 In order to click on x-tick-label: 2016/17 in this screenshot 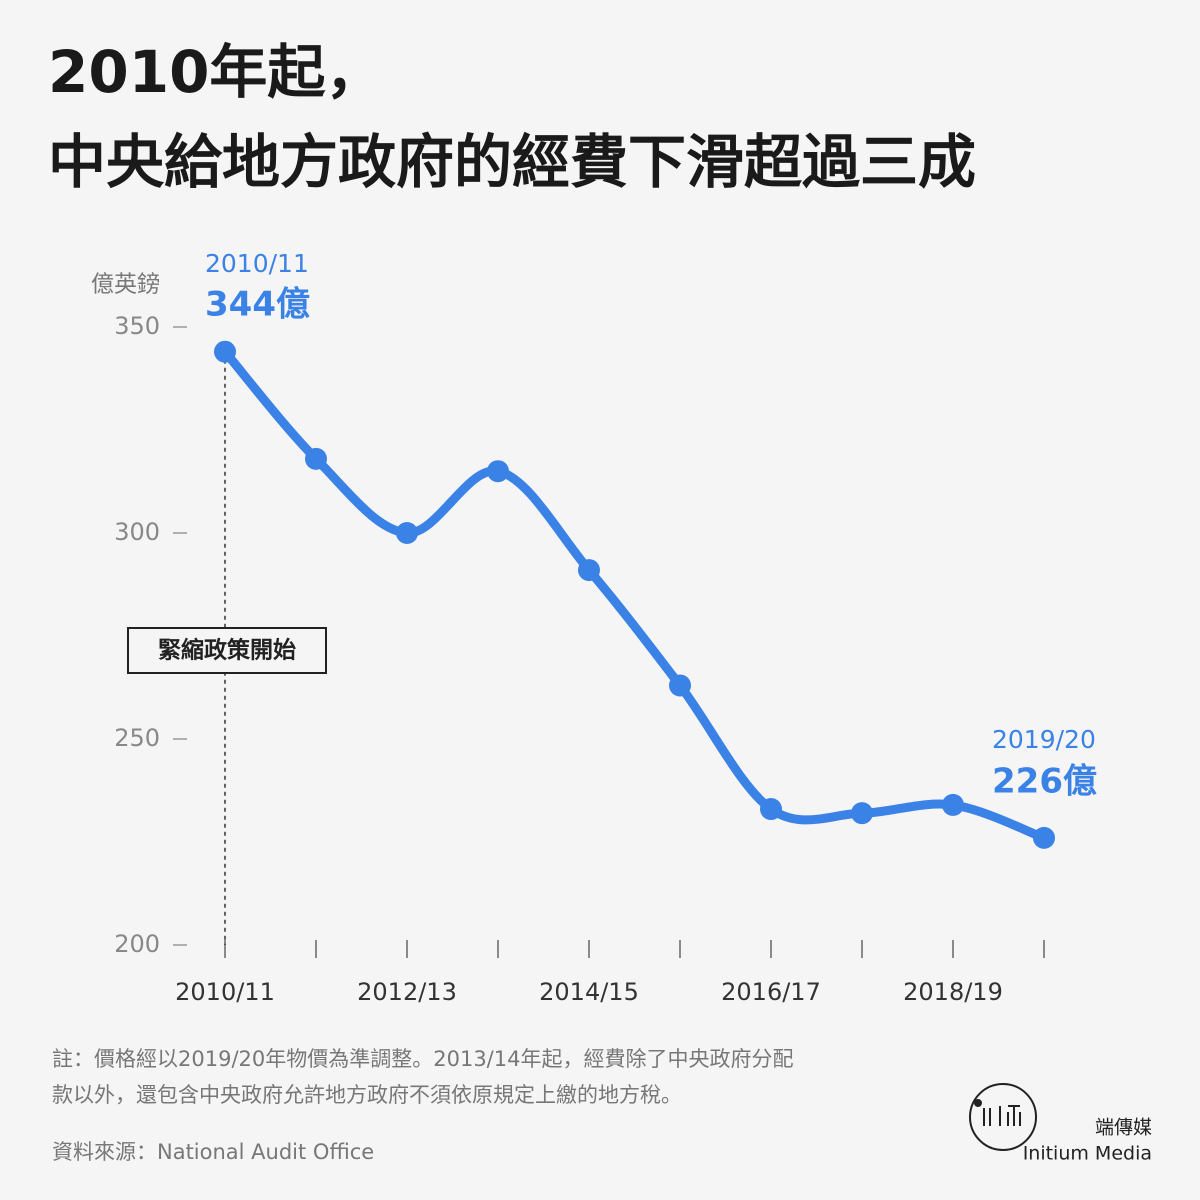, I will do `click(771, 992)`.